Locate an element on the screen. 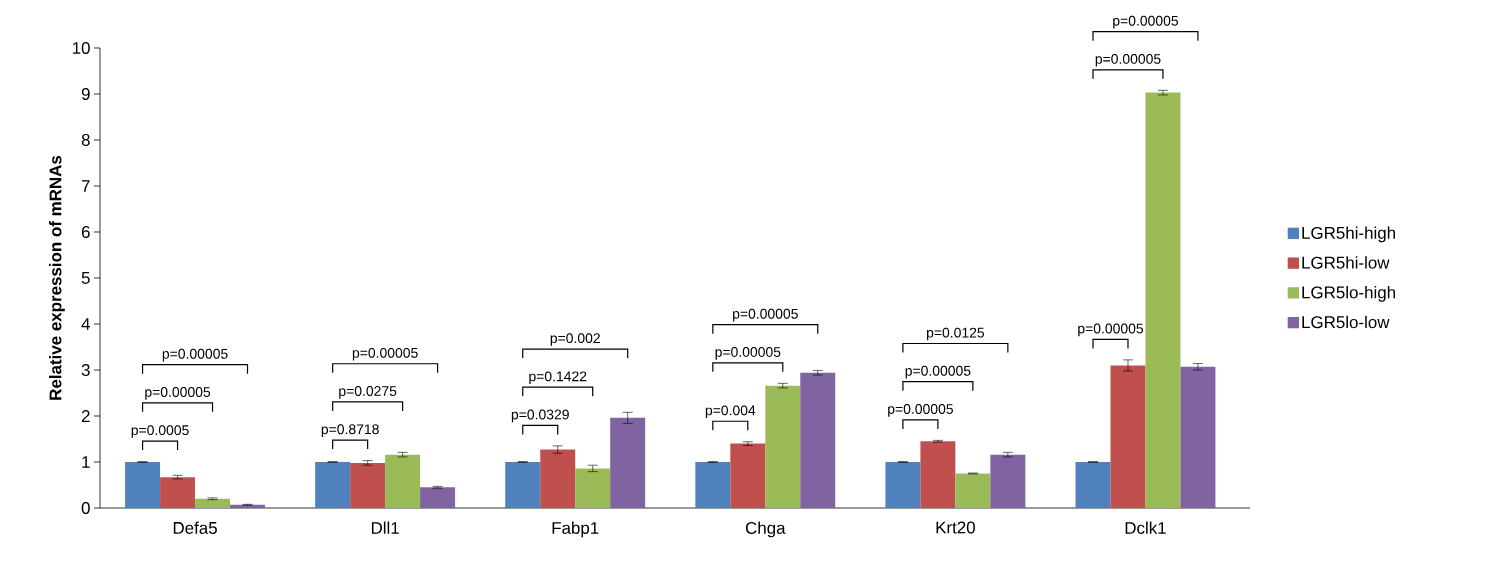  x-tick-label: Fabp1 is located at coordinates (575, 529).